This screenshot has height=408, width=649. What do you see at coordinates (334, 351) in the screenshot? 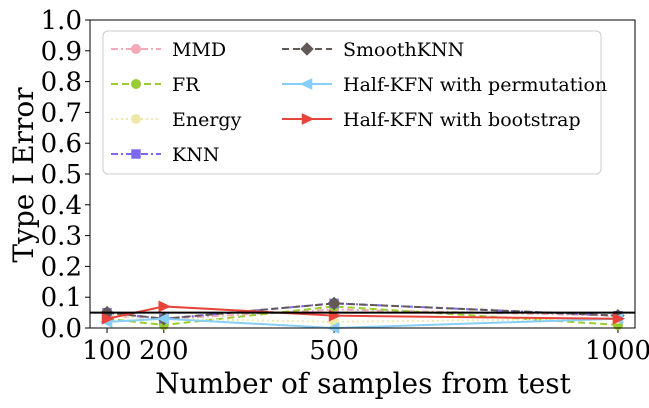
I see `x-tick-label: 500` at bounding box center [334, 351].